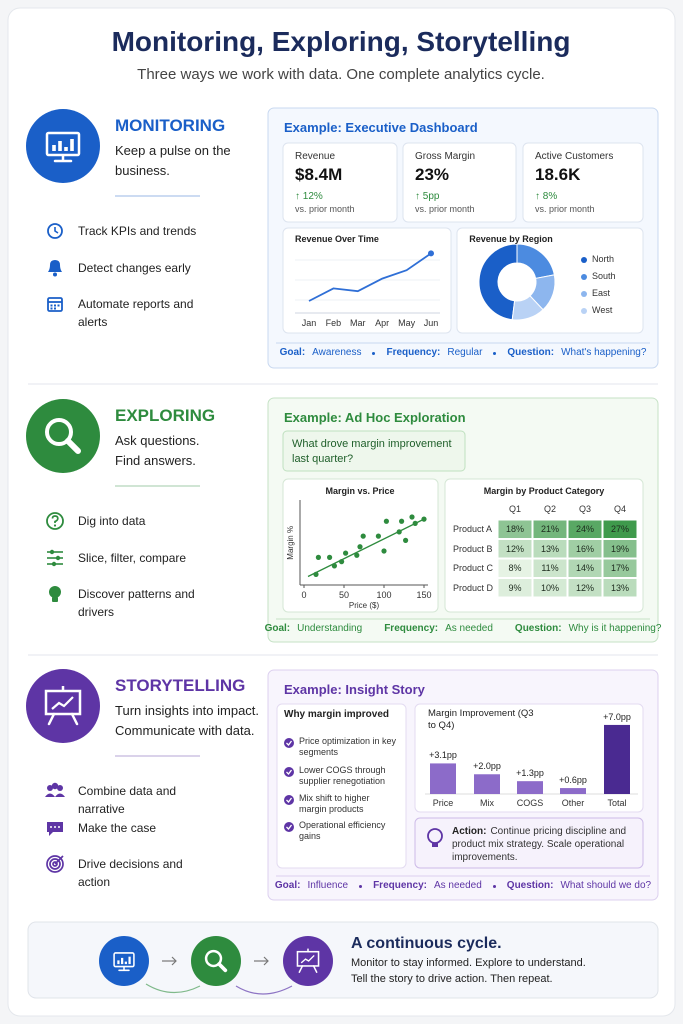 Image resolution: width=683 pixels, height=1024 pixels. What do you see at coordinates (426, 943) in the screenshot?
I see `cycle-title: A continuous cycle.` at bounding box center [426, 943].